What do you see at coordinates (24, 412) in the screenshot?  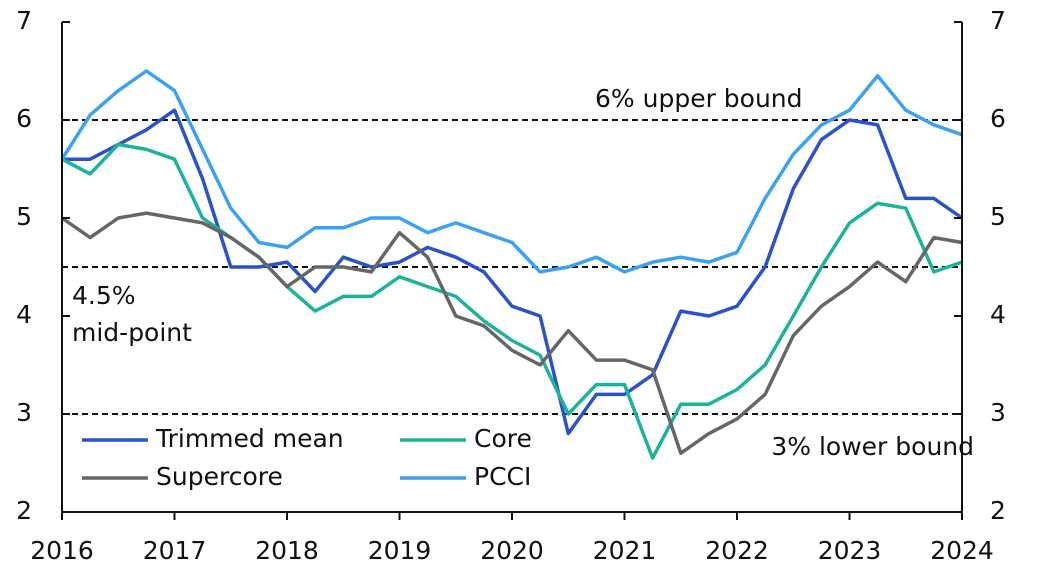 I see `y-tick-label: 3` at bounding box center [24, 412].